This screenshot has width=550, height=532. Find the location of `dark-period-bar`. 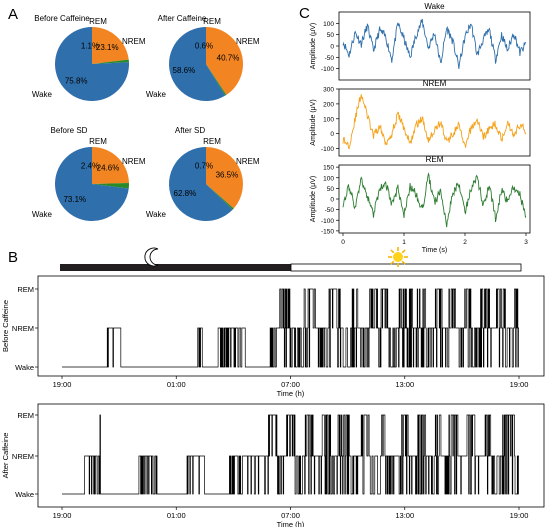

dark-period-bar is located at coordinates (175, 267).